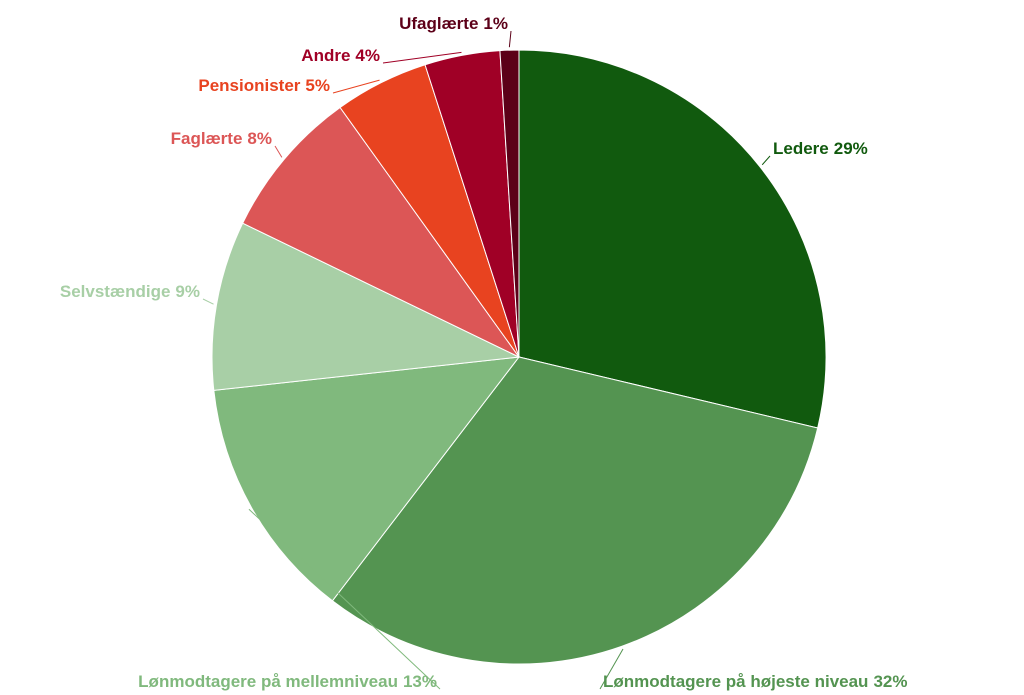  I want to click on slice-label: Lønmodtagere på højeste niveau 32%, so click(755, 681).